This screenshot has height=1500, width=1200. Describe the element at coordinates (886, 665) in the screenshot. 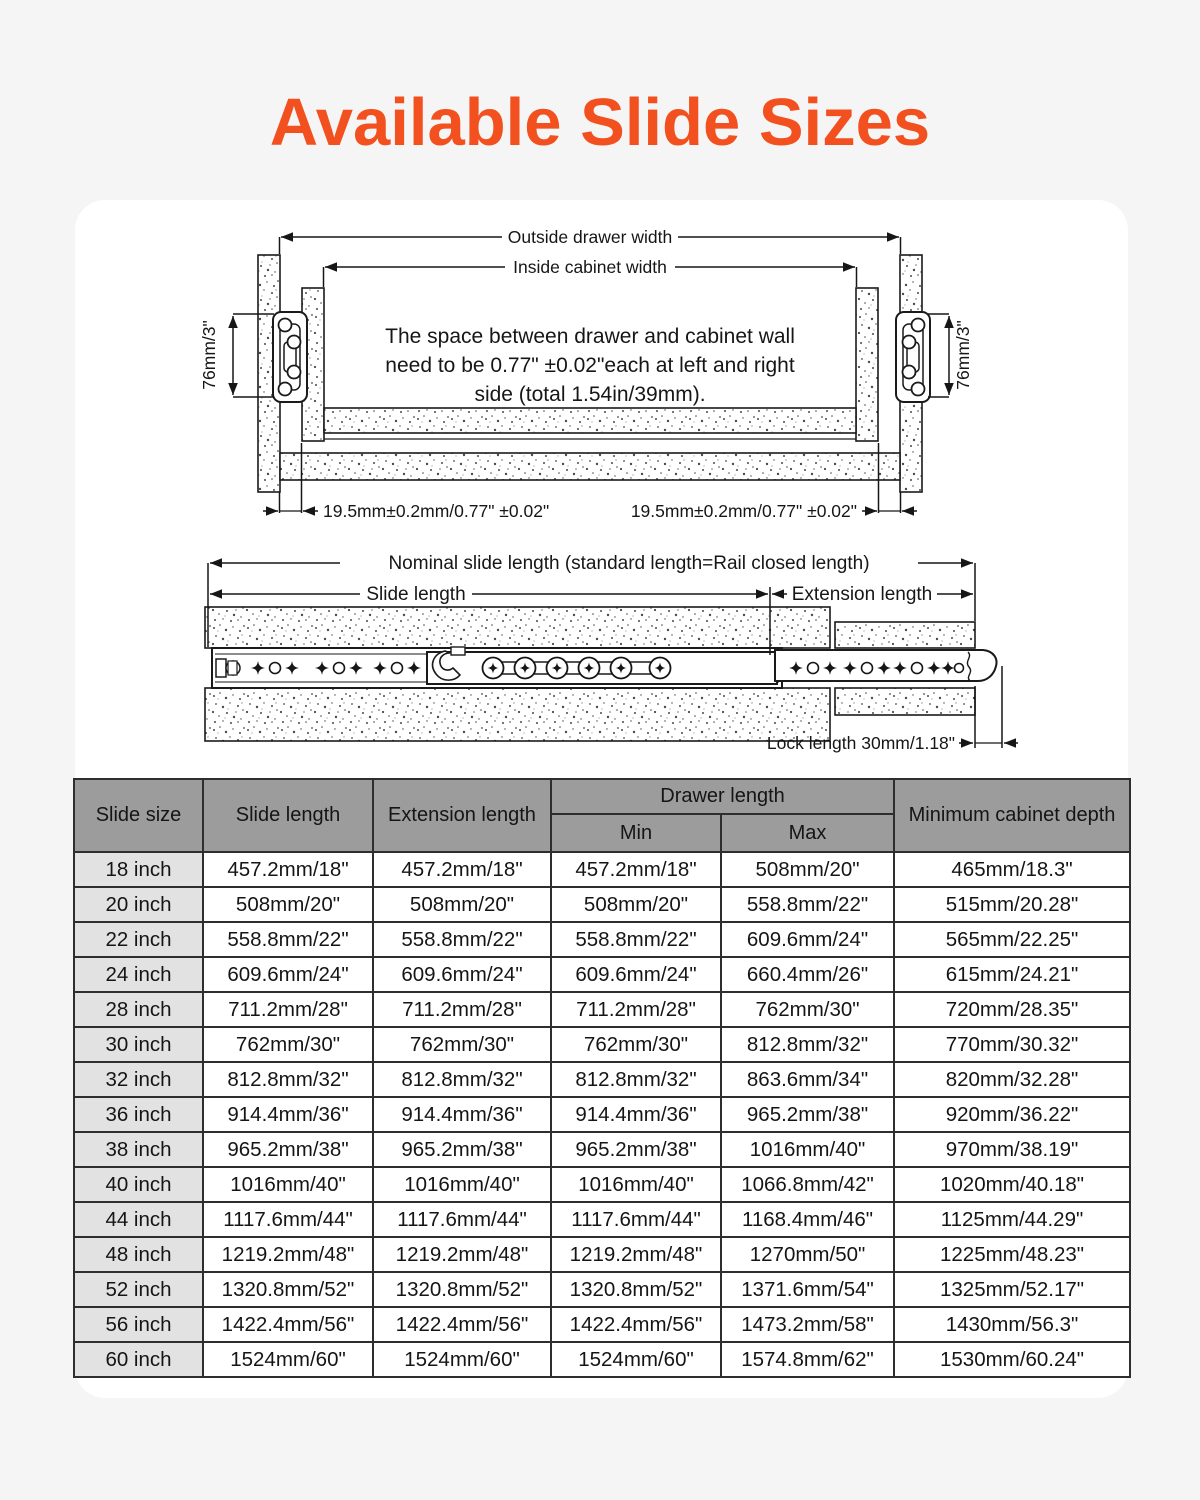

I see `slide-rail-extension-member` at that location.